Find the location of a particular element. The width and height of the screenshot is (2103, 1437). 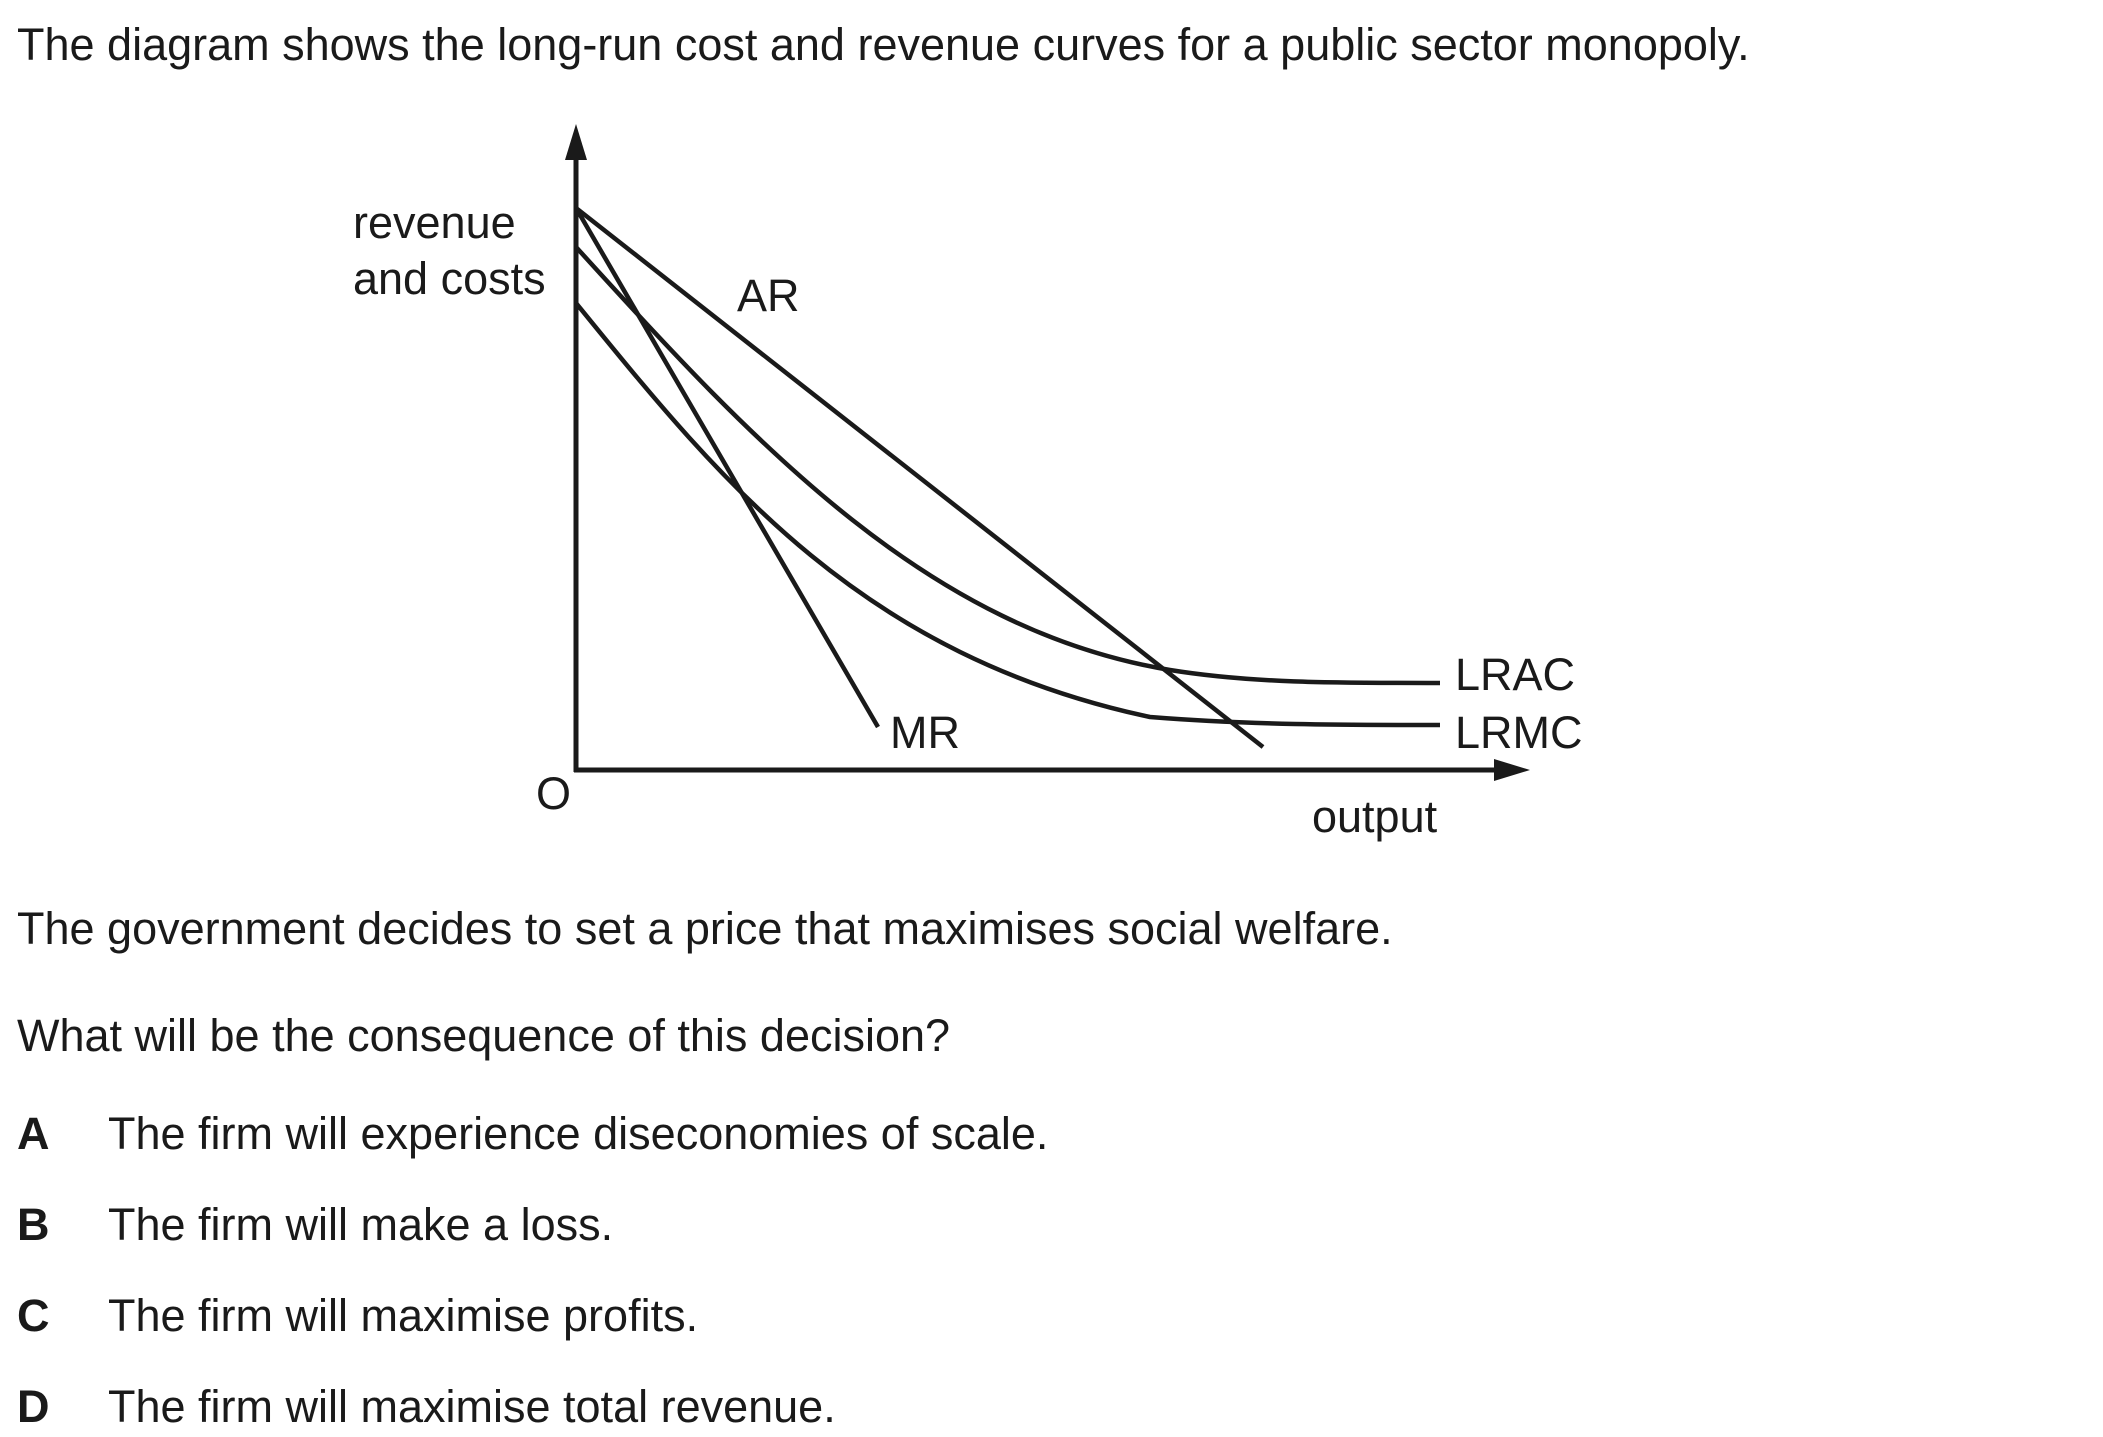

option-d-letter: D is located at coordinates (33, 1406).